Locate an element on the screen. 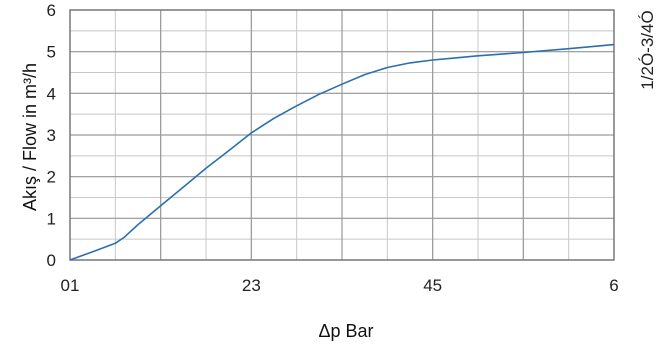 Image resolution: width=662 pixels, height=349 pixels. x-axis-label: Δp Bar is located at coordinates (345, 331).